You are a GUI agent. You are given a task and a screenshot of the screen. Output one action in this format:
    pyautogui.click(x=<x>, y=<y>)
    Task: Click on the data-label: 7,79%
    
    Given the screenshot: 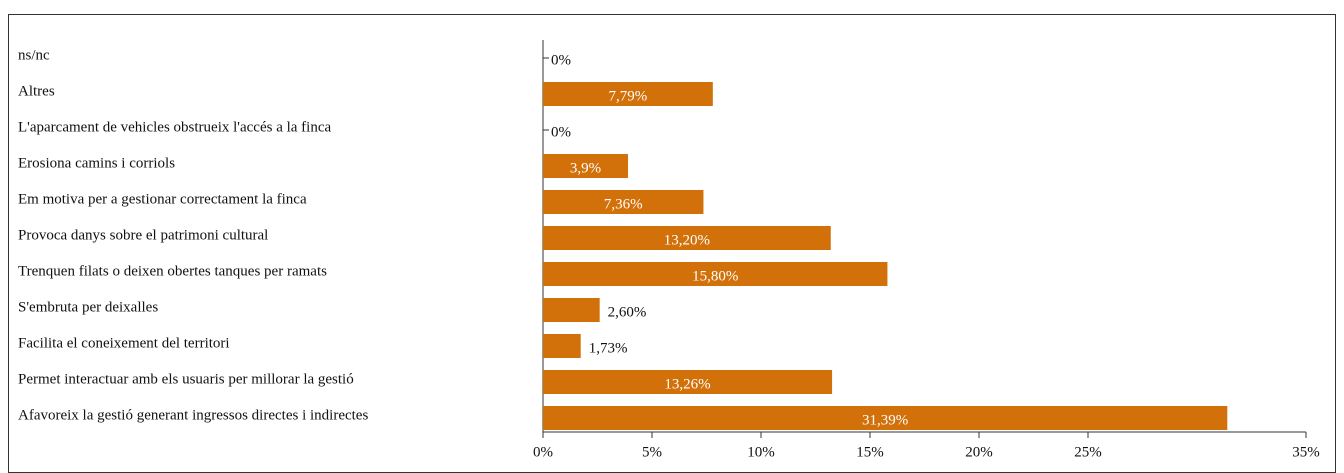 What is the action you would take?
    pyautogui.click(x=628, y=96)
    